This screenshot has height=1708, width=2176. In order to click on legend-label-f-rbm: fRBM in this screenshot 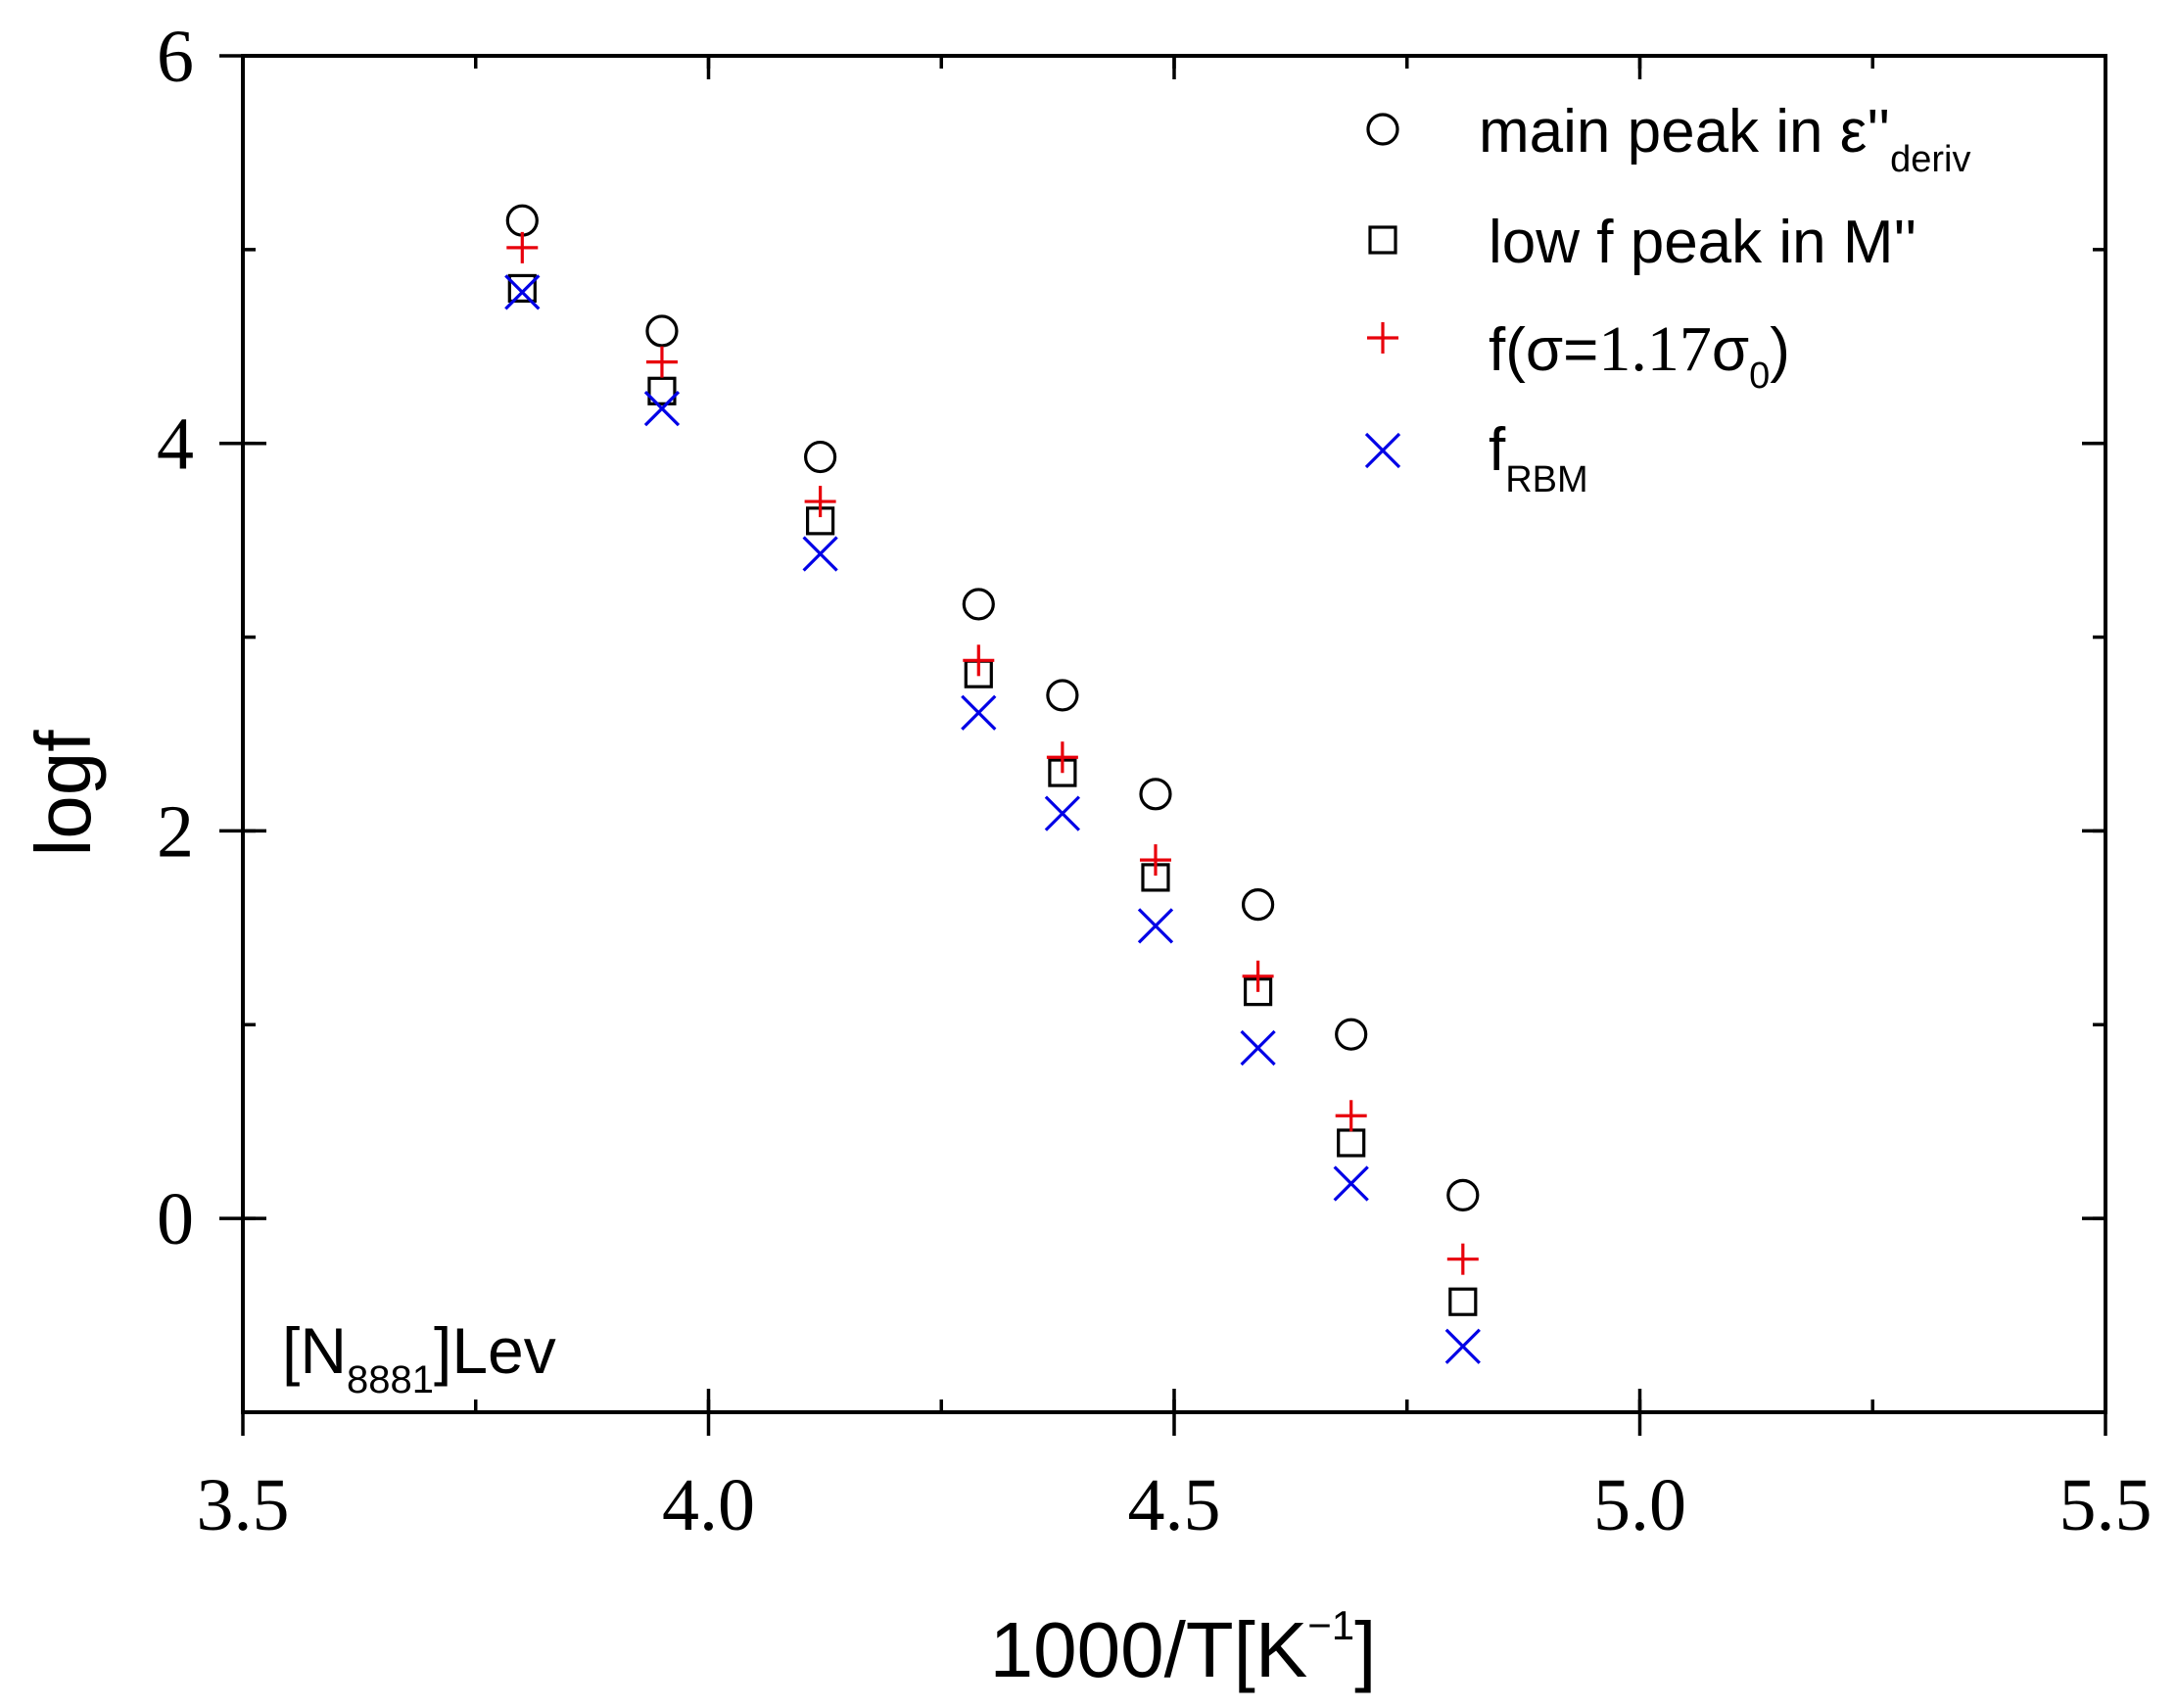, I will do `click(1539, 458)`.